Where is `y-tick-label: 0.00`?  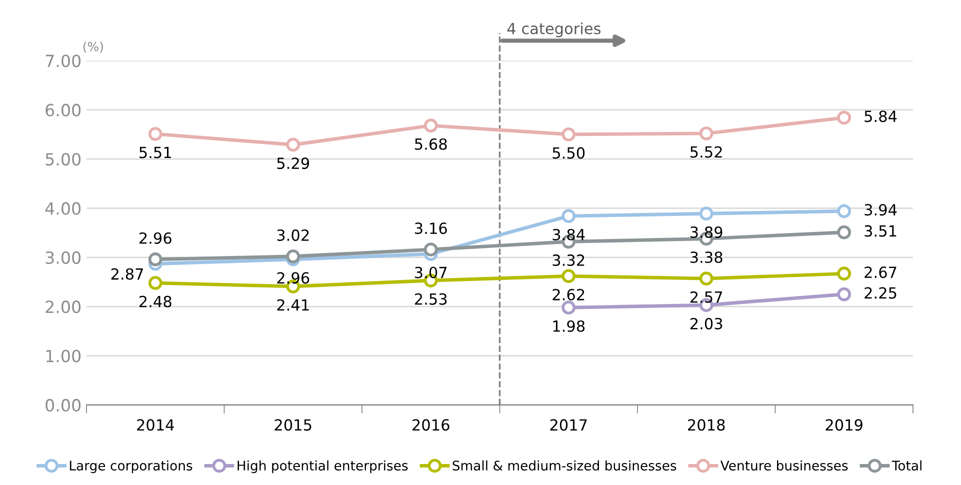
y-tick-label: 0.00 is located at coordinates (63, 405).